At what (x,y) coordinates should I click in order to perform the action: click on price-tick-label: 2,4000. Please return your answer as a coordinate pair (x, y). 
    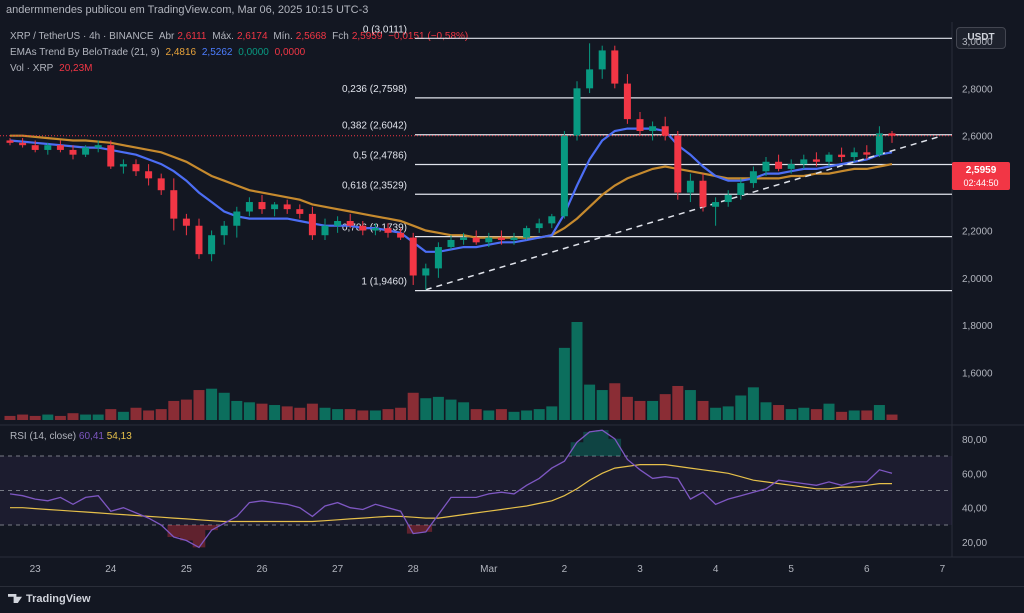
    Looking at the image, I should click on (977, 184).